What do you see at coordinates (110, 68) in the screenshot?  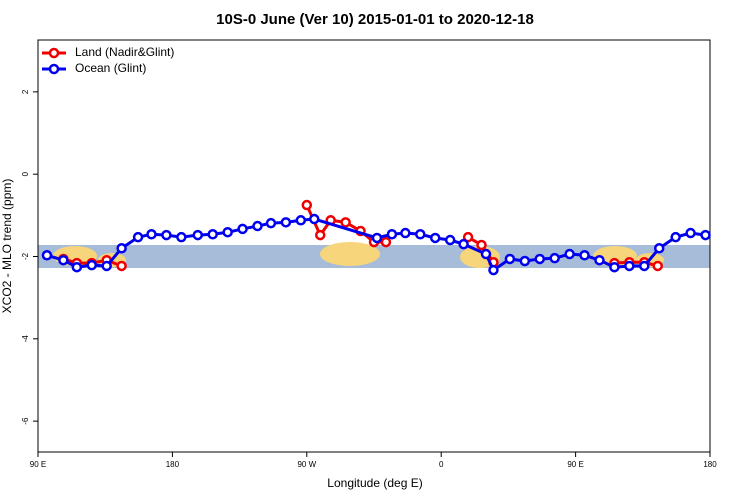 I see `legend-label: Ocean (Glint)` at bounding box center [110, 68].